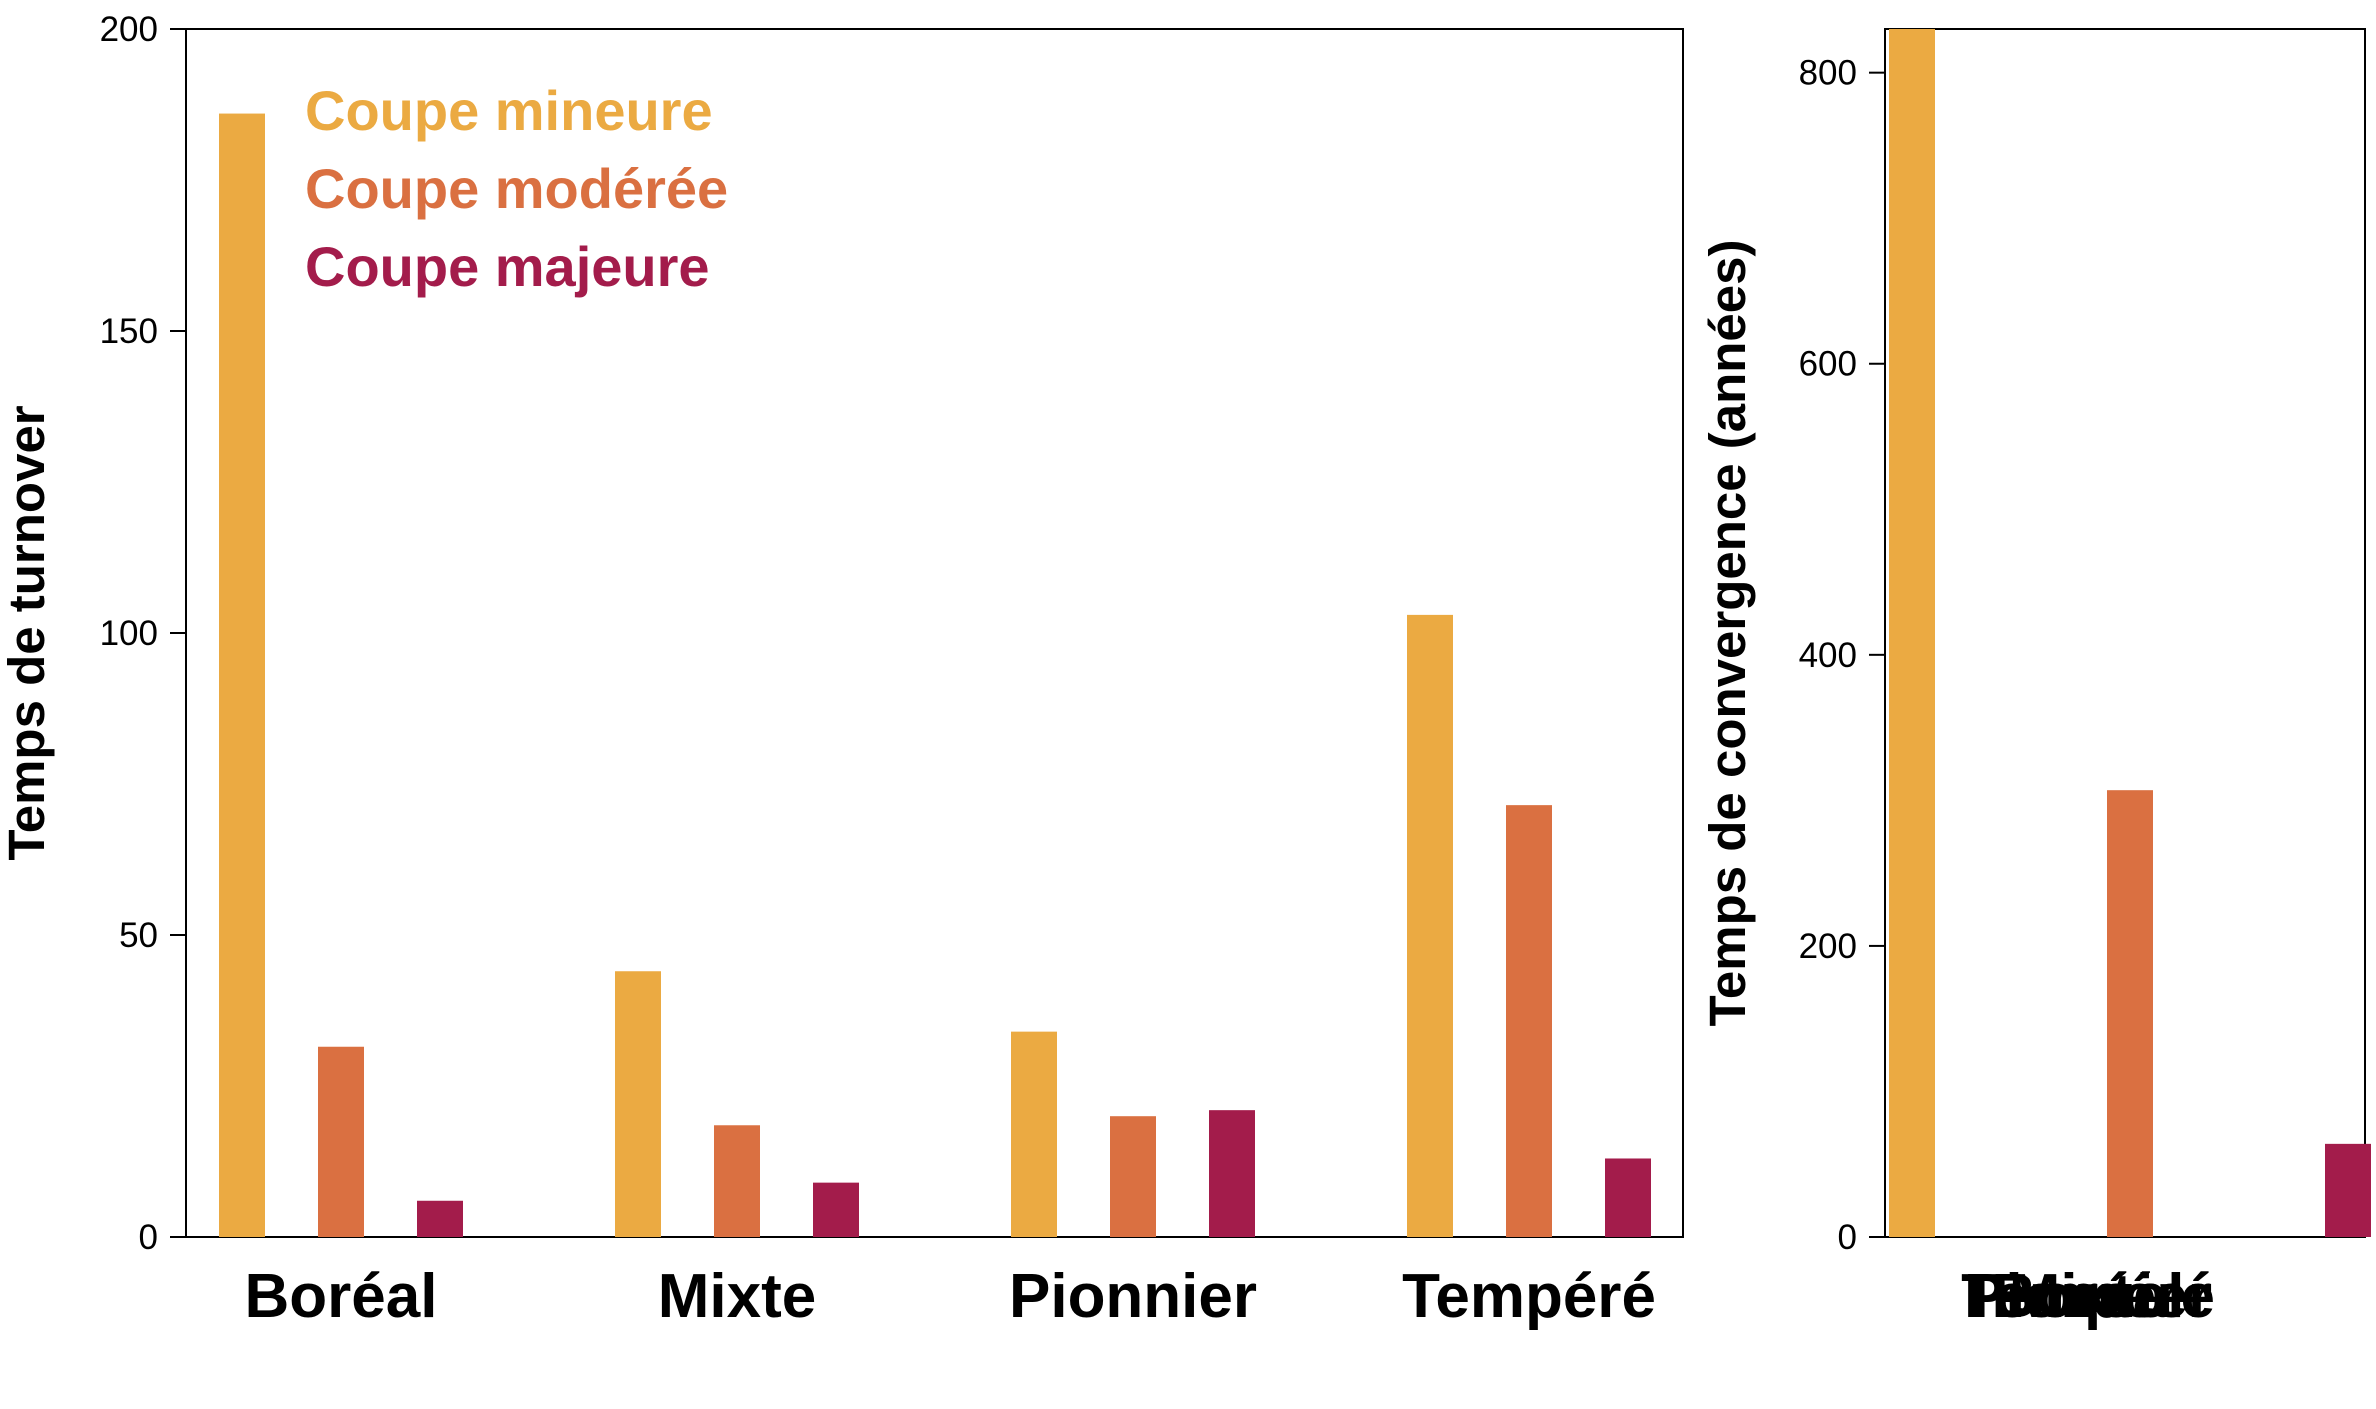  I want to click on convergence-y-tick-label: 200, so click(1828, 946).